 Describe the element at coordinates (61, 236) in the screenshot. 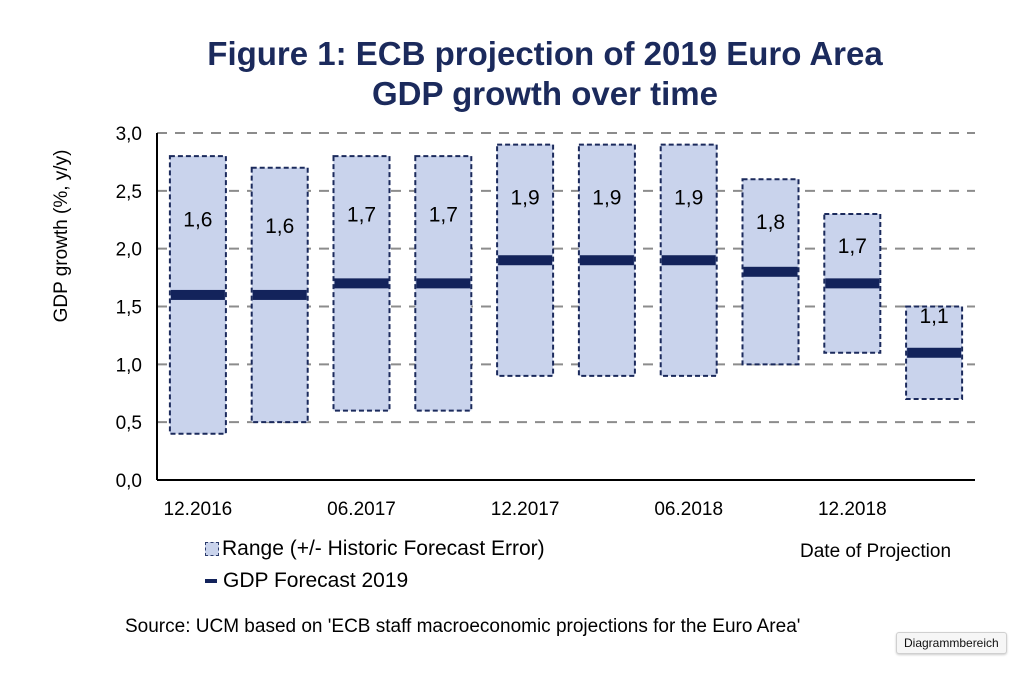

I see `y-axis-label: GDP growth (%, y/y)` at that location.